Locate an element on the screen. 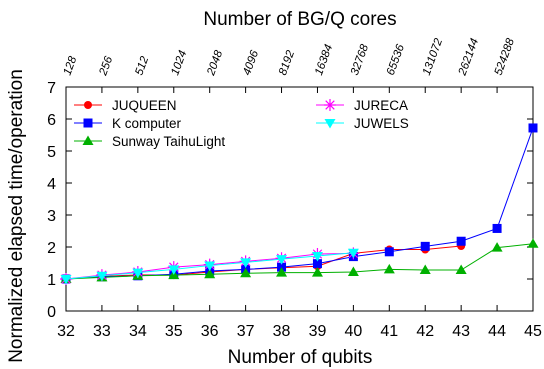 This screenshot has width=544, height=369. x-tick-label: 43 is located at coordinates (461, 331).